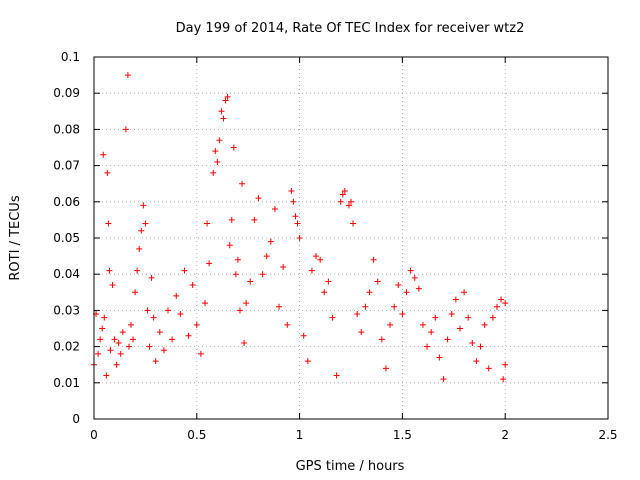 The image size is (640, 480). I want to click on y-tick-label: 0.01, so click(66, 383).